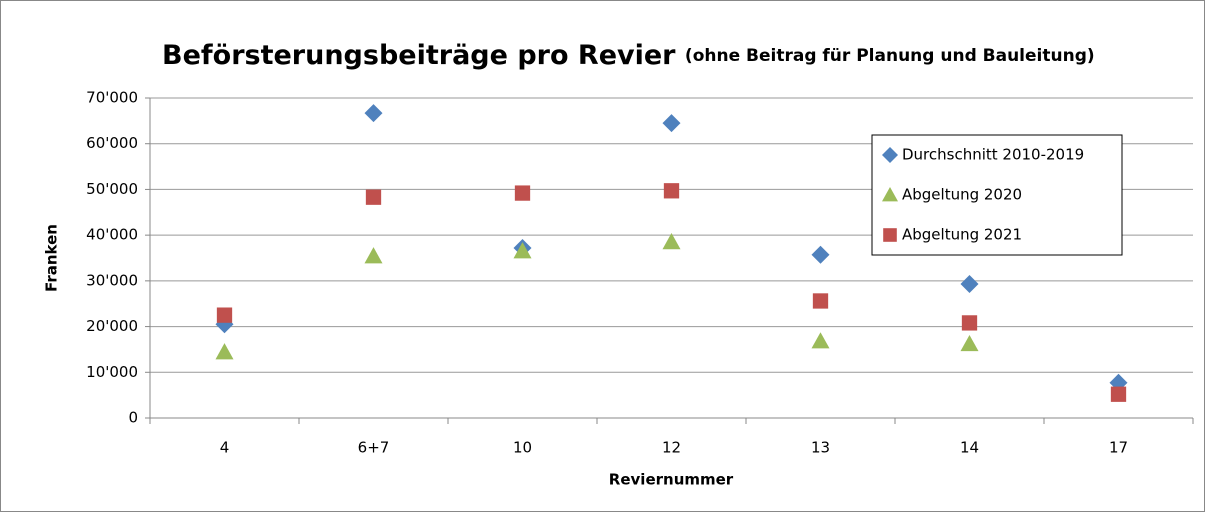  I want to click on title-main: Beförsterungsbeiträge pro Revier, so click(419, 55).